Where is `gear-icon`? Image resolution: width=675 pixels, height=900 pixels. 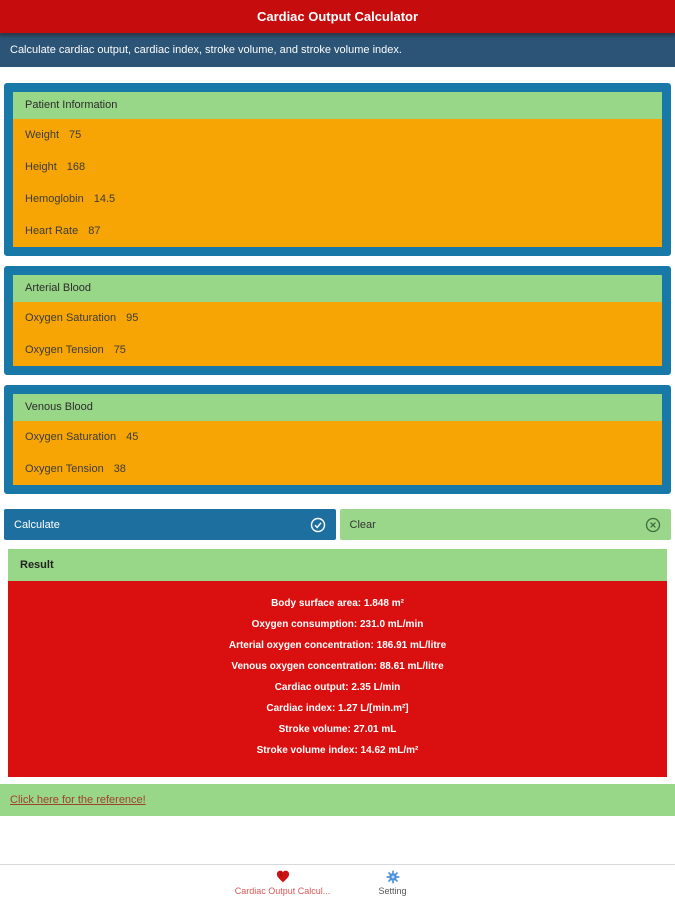 gear-icon is located at coordinates (393, 877).